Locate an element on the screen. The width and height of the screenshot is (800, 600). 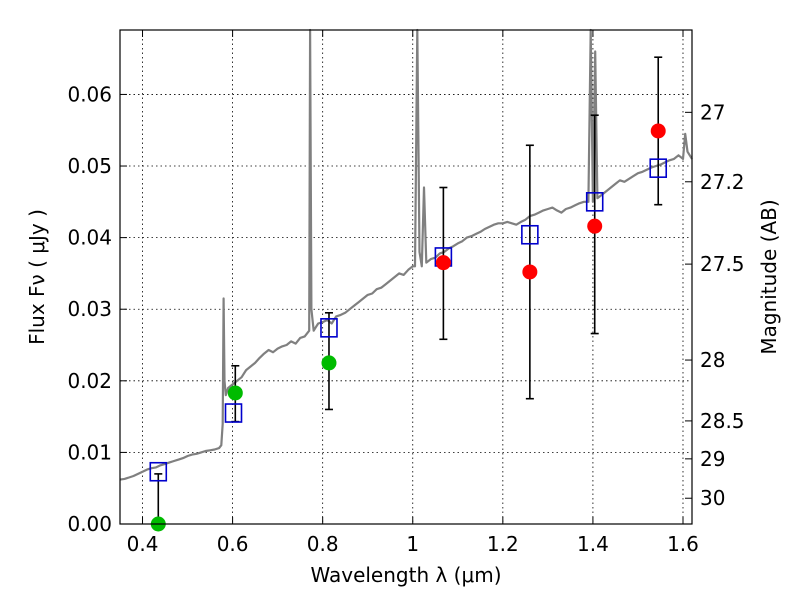
right-axis-label: Magnitude (AB) is located at coordinates (769, 276).